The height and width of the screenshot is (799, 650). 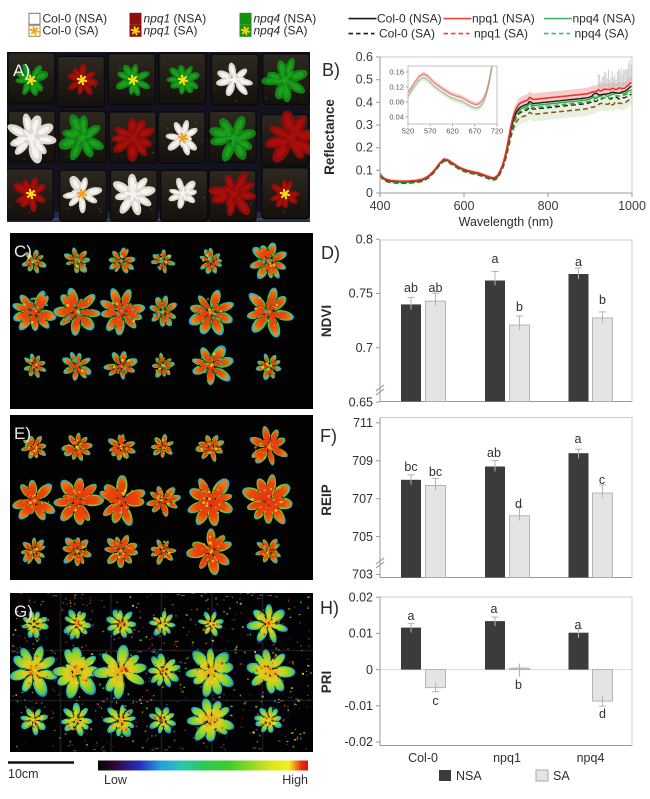 I want to click on svg-text: High, so click(x=295, y=780).